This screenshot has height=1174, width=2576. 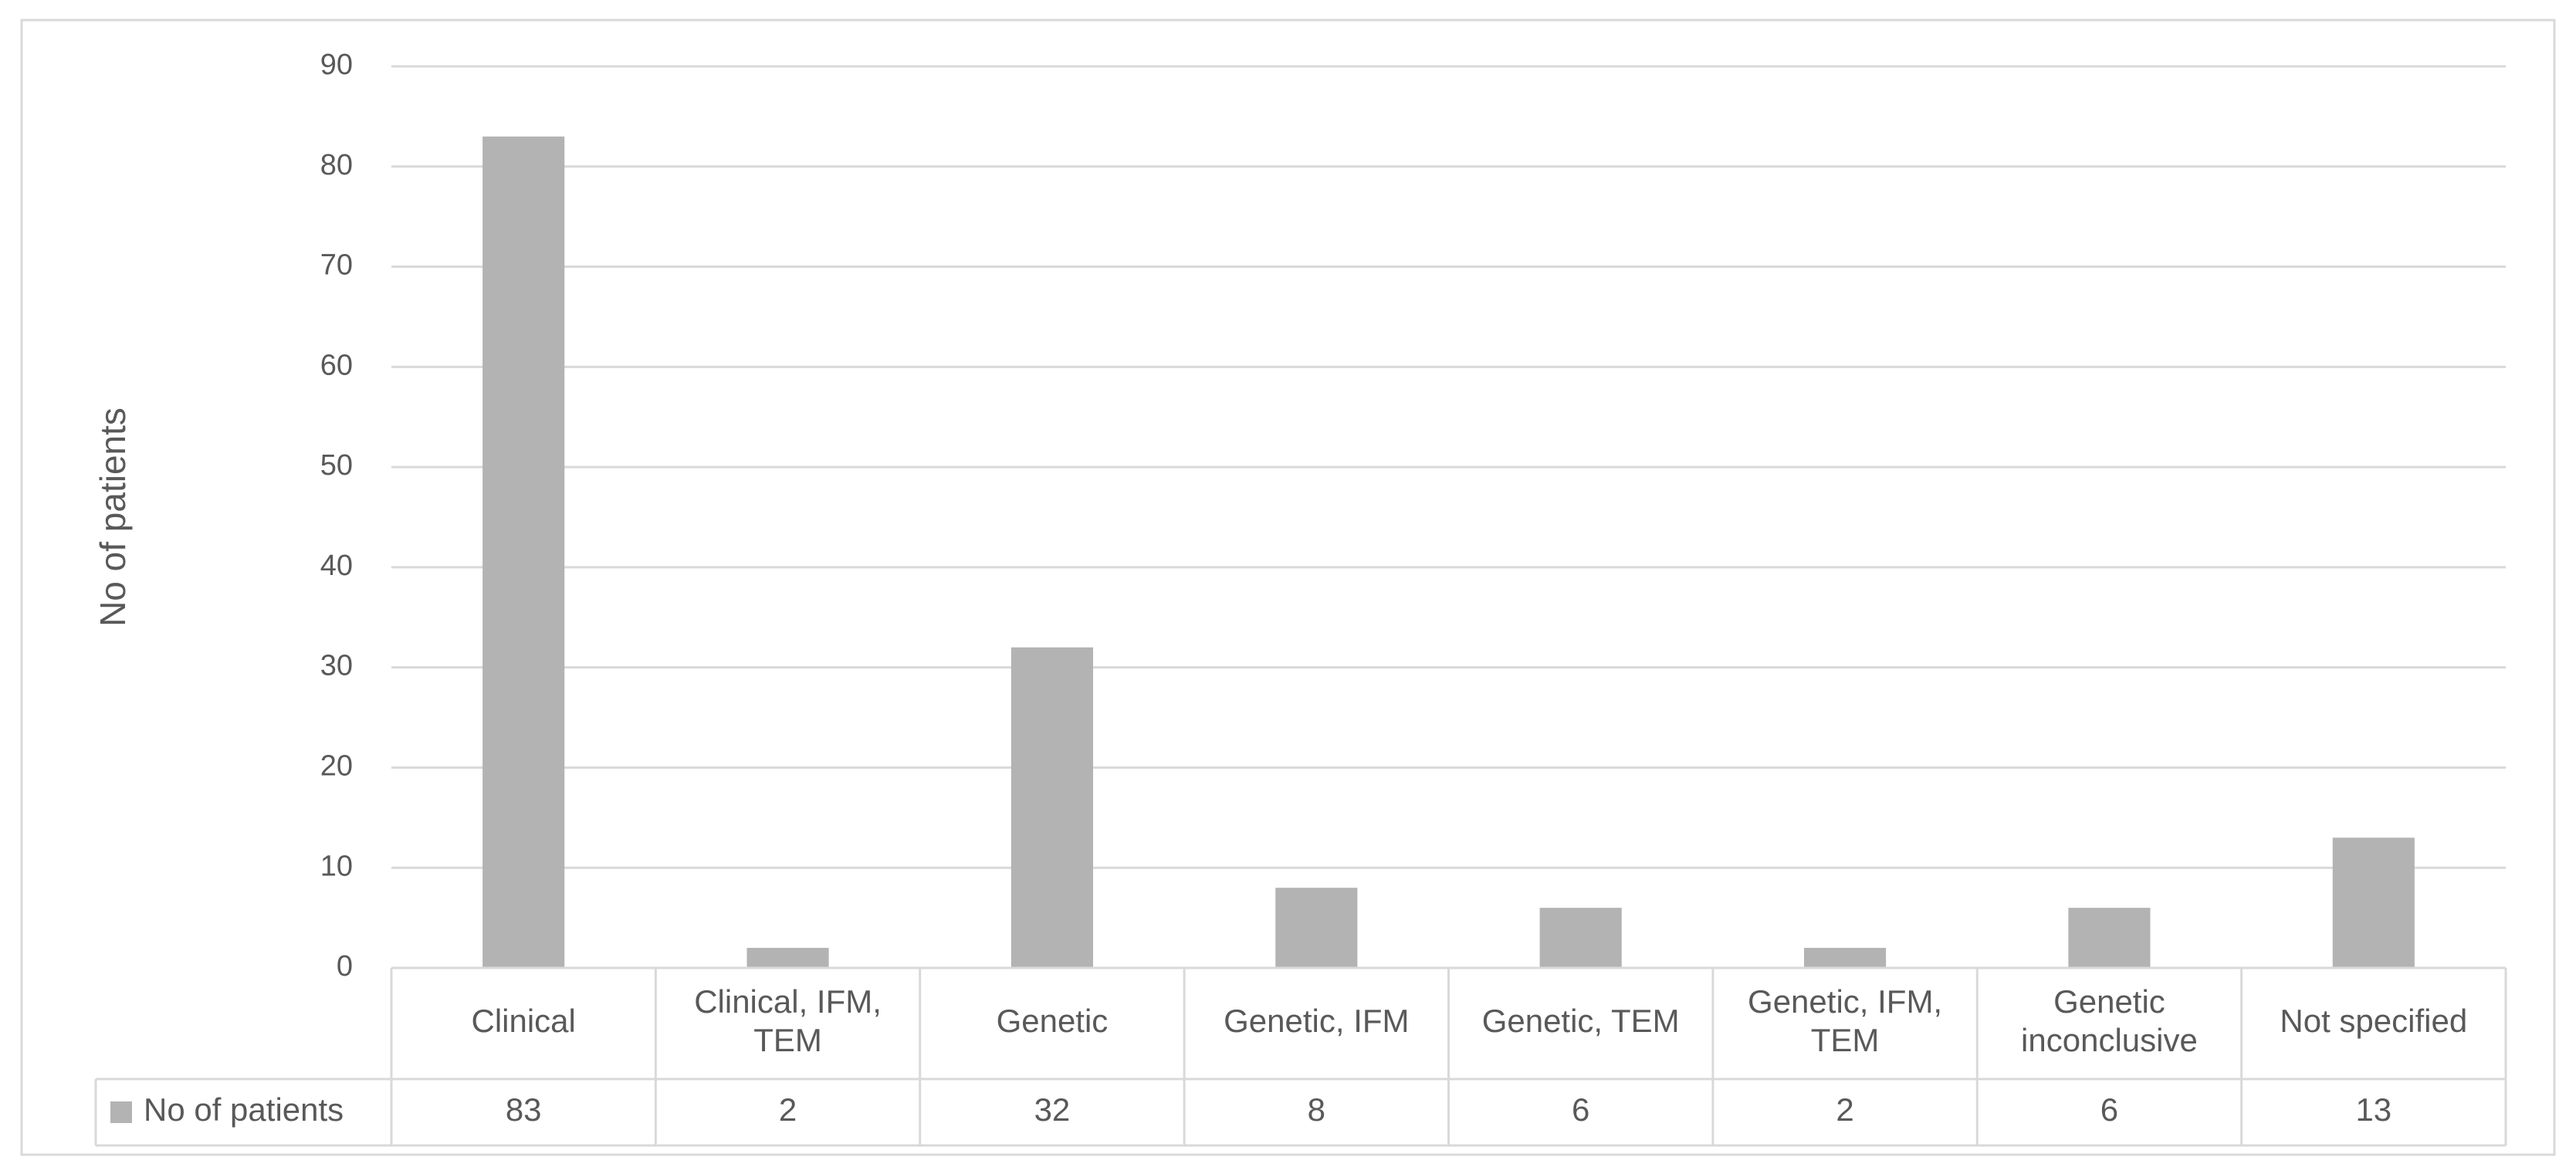 I want to click on y-tick-label: 0, so click(x=345, y=966).